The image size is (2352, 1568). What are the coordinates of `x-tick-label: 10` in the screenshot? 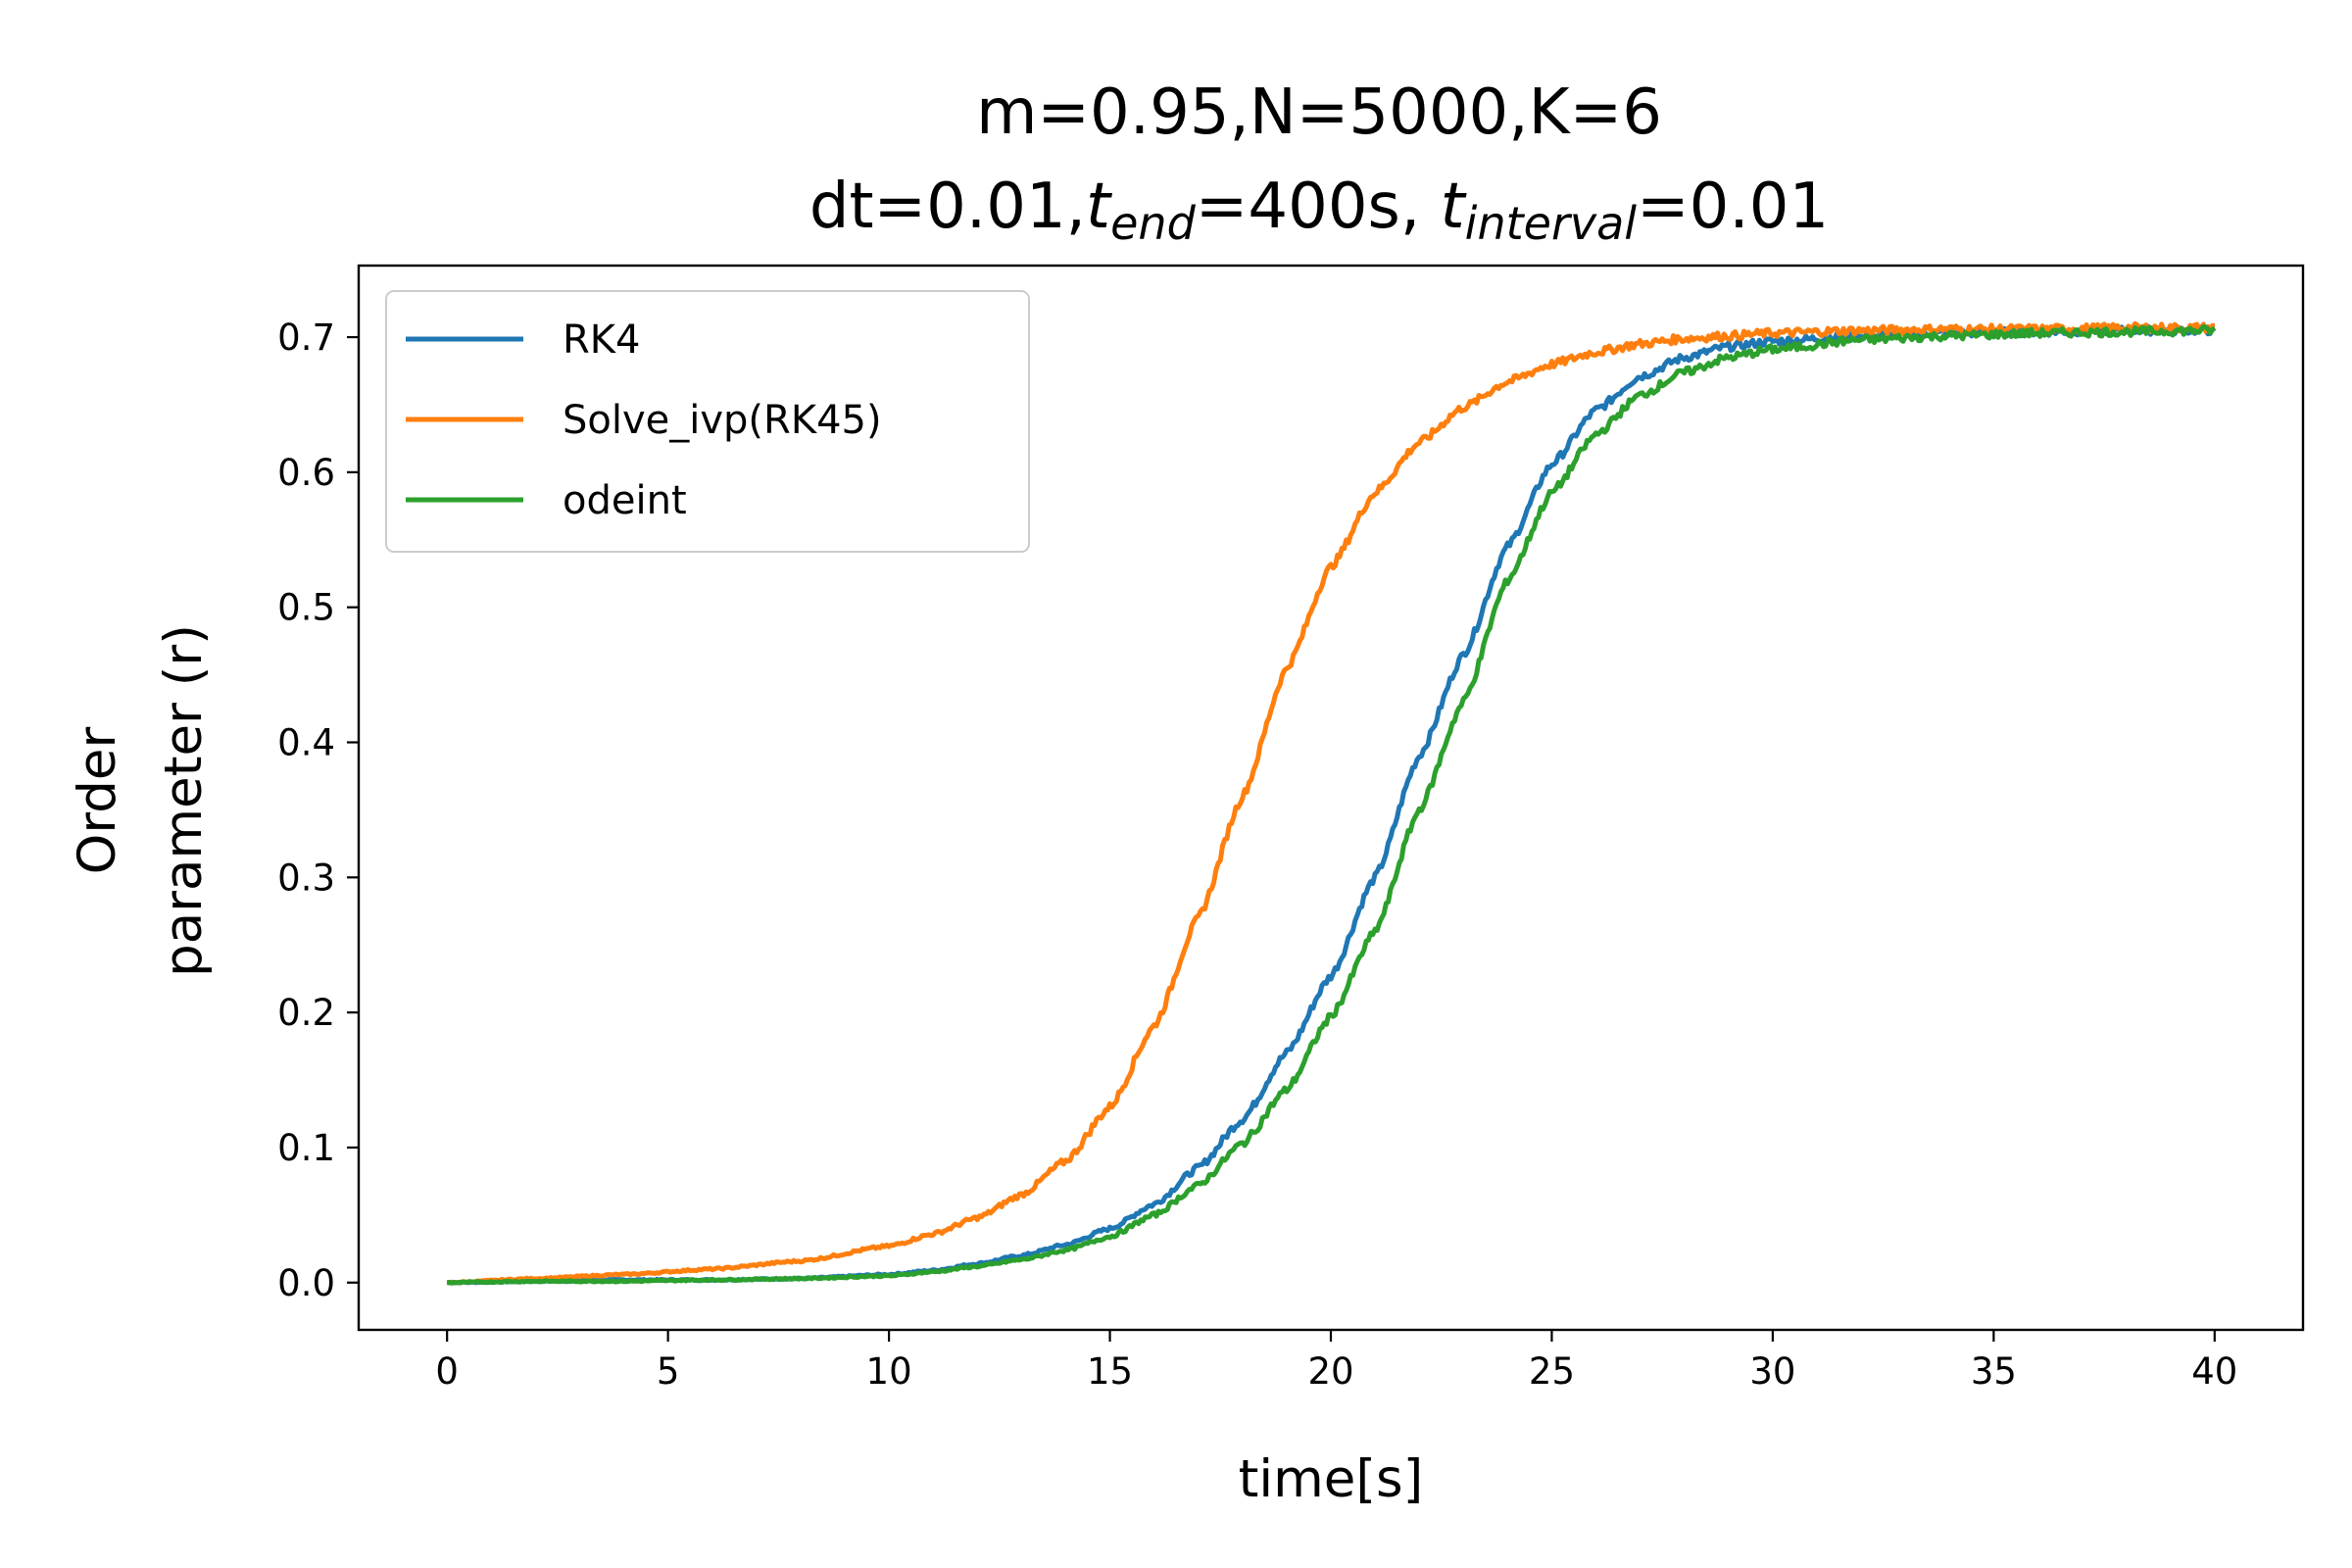 It's located at (889, 1371).